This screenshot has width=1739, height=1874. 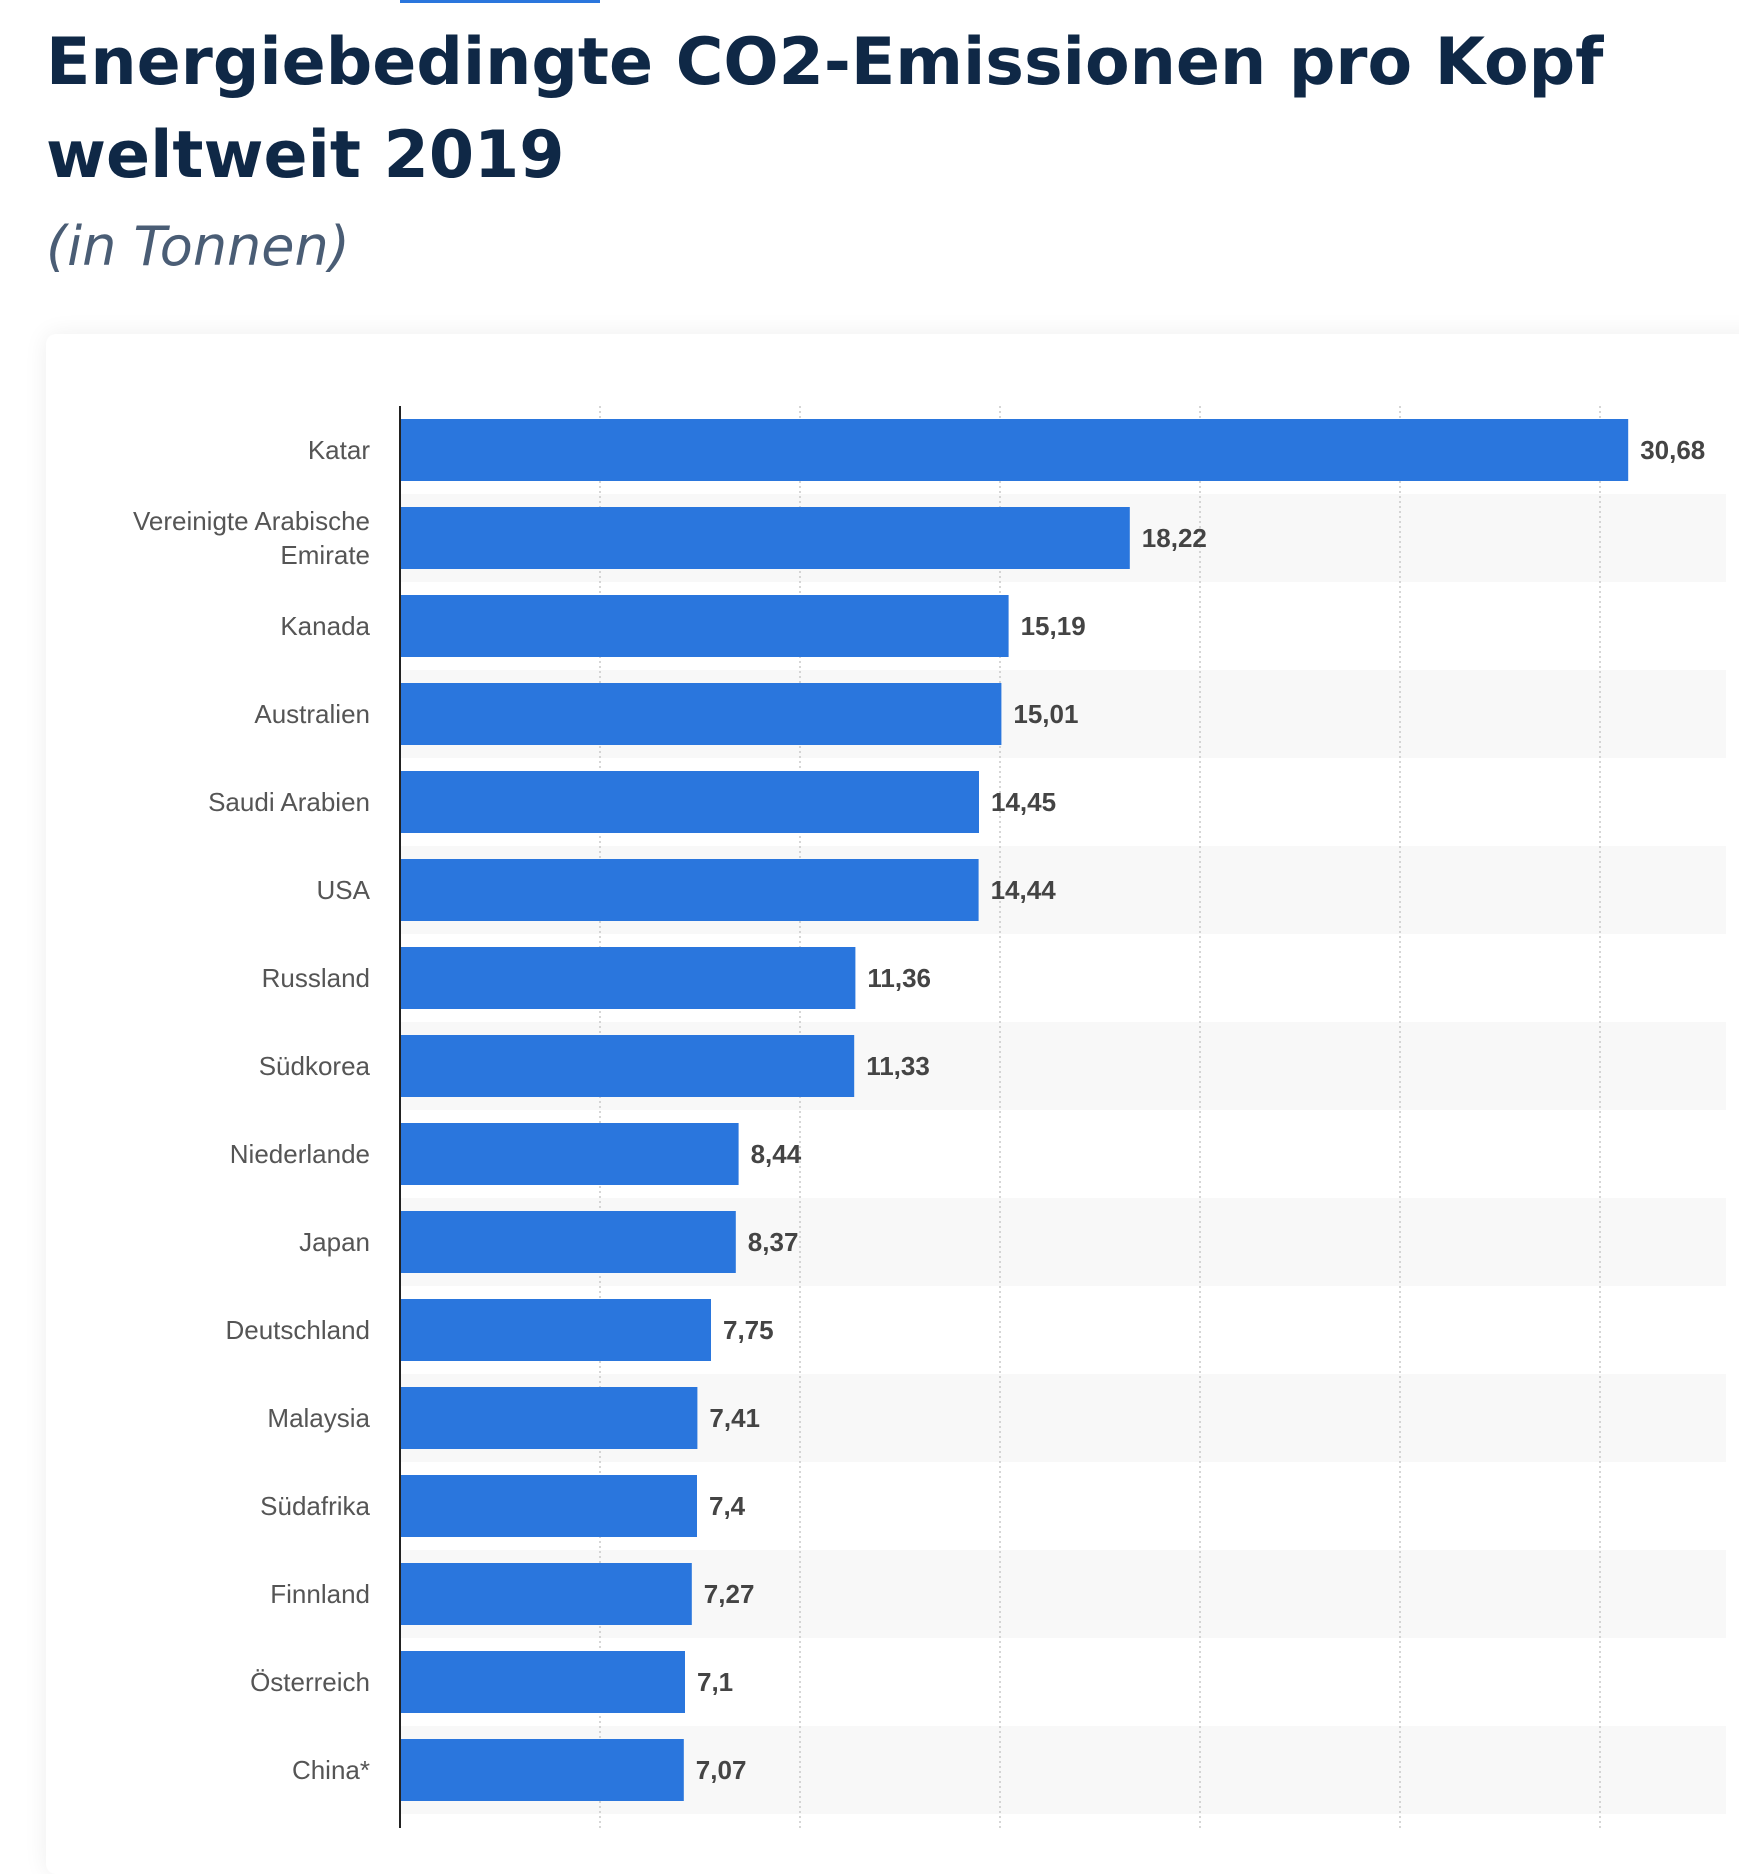 What do you see at coordinates (1023, 802) in the screenshot?
I see `value-label: 14,45` at bounding box center [1023, 802].